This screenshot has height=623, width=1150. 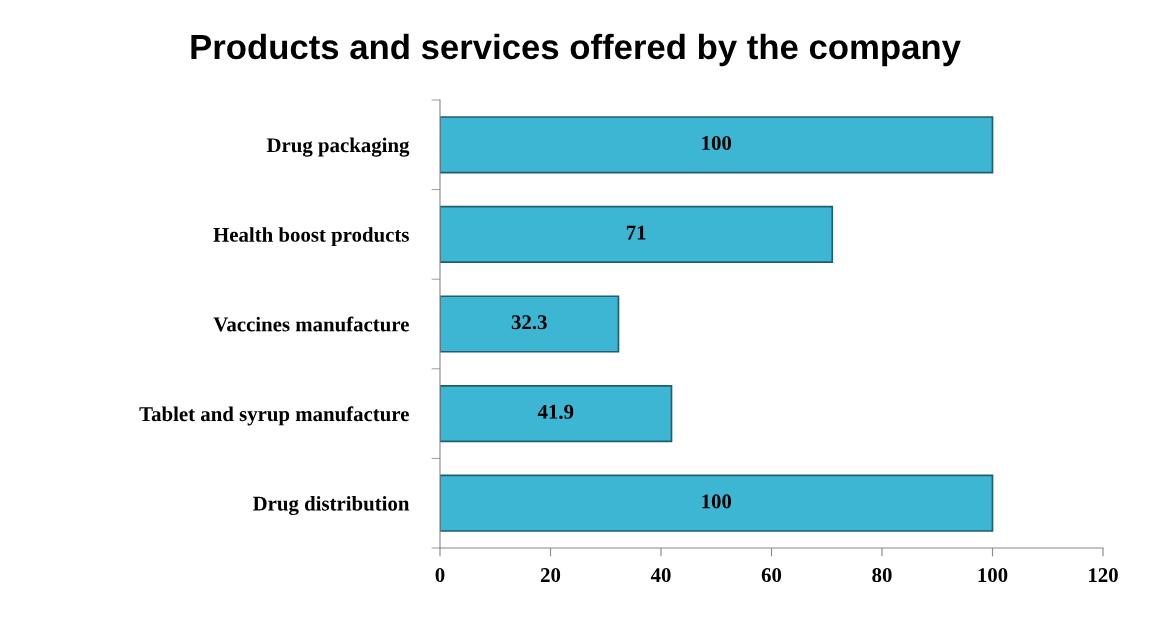 I want to click on data-label: 71, so click(x=636, y=232).